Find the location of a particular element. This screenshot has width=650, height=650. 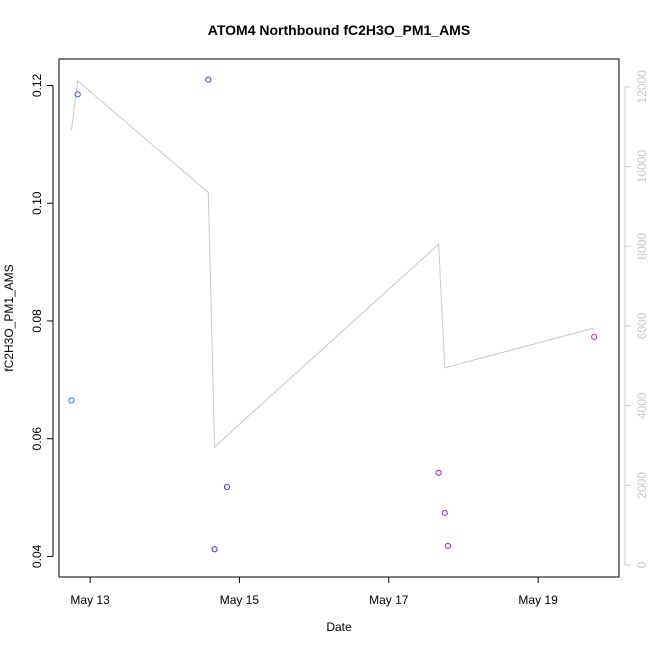

y-tick-label: 0.10 is located at coordinates (37, 203).